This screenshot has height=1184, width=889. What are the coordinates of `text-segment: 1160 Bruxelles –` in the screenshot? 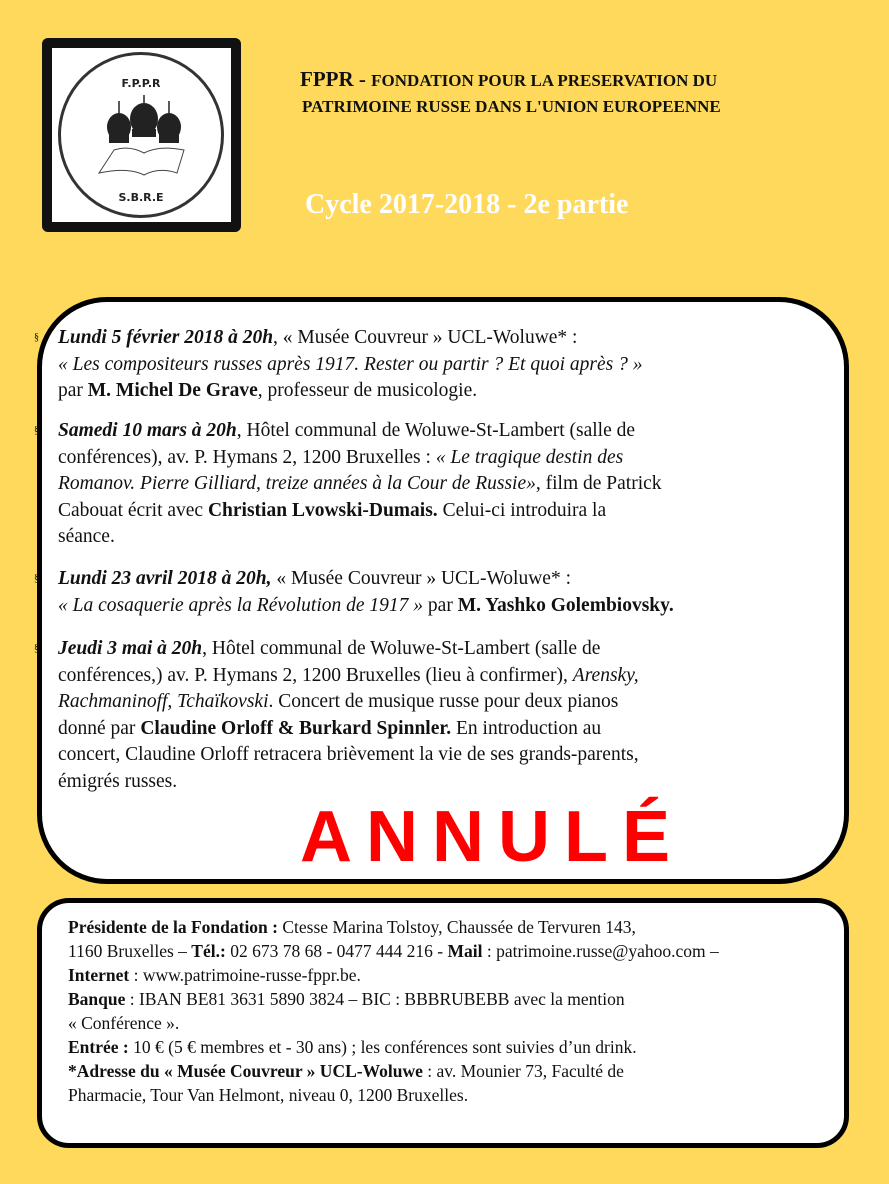 It's located at (130, 951).